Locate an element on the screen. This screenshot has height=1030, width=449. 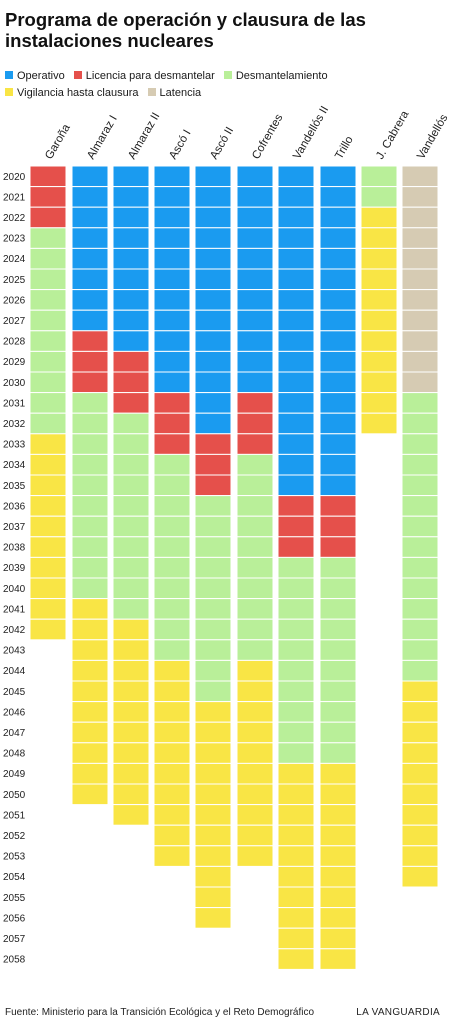
year-label-2038: 2038 is located at coordinates (14, 548).